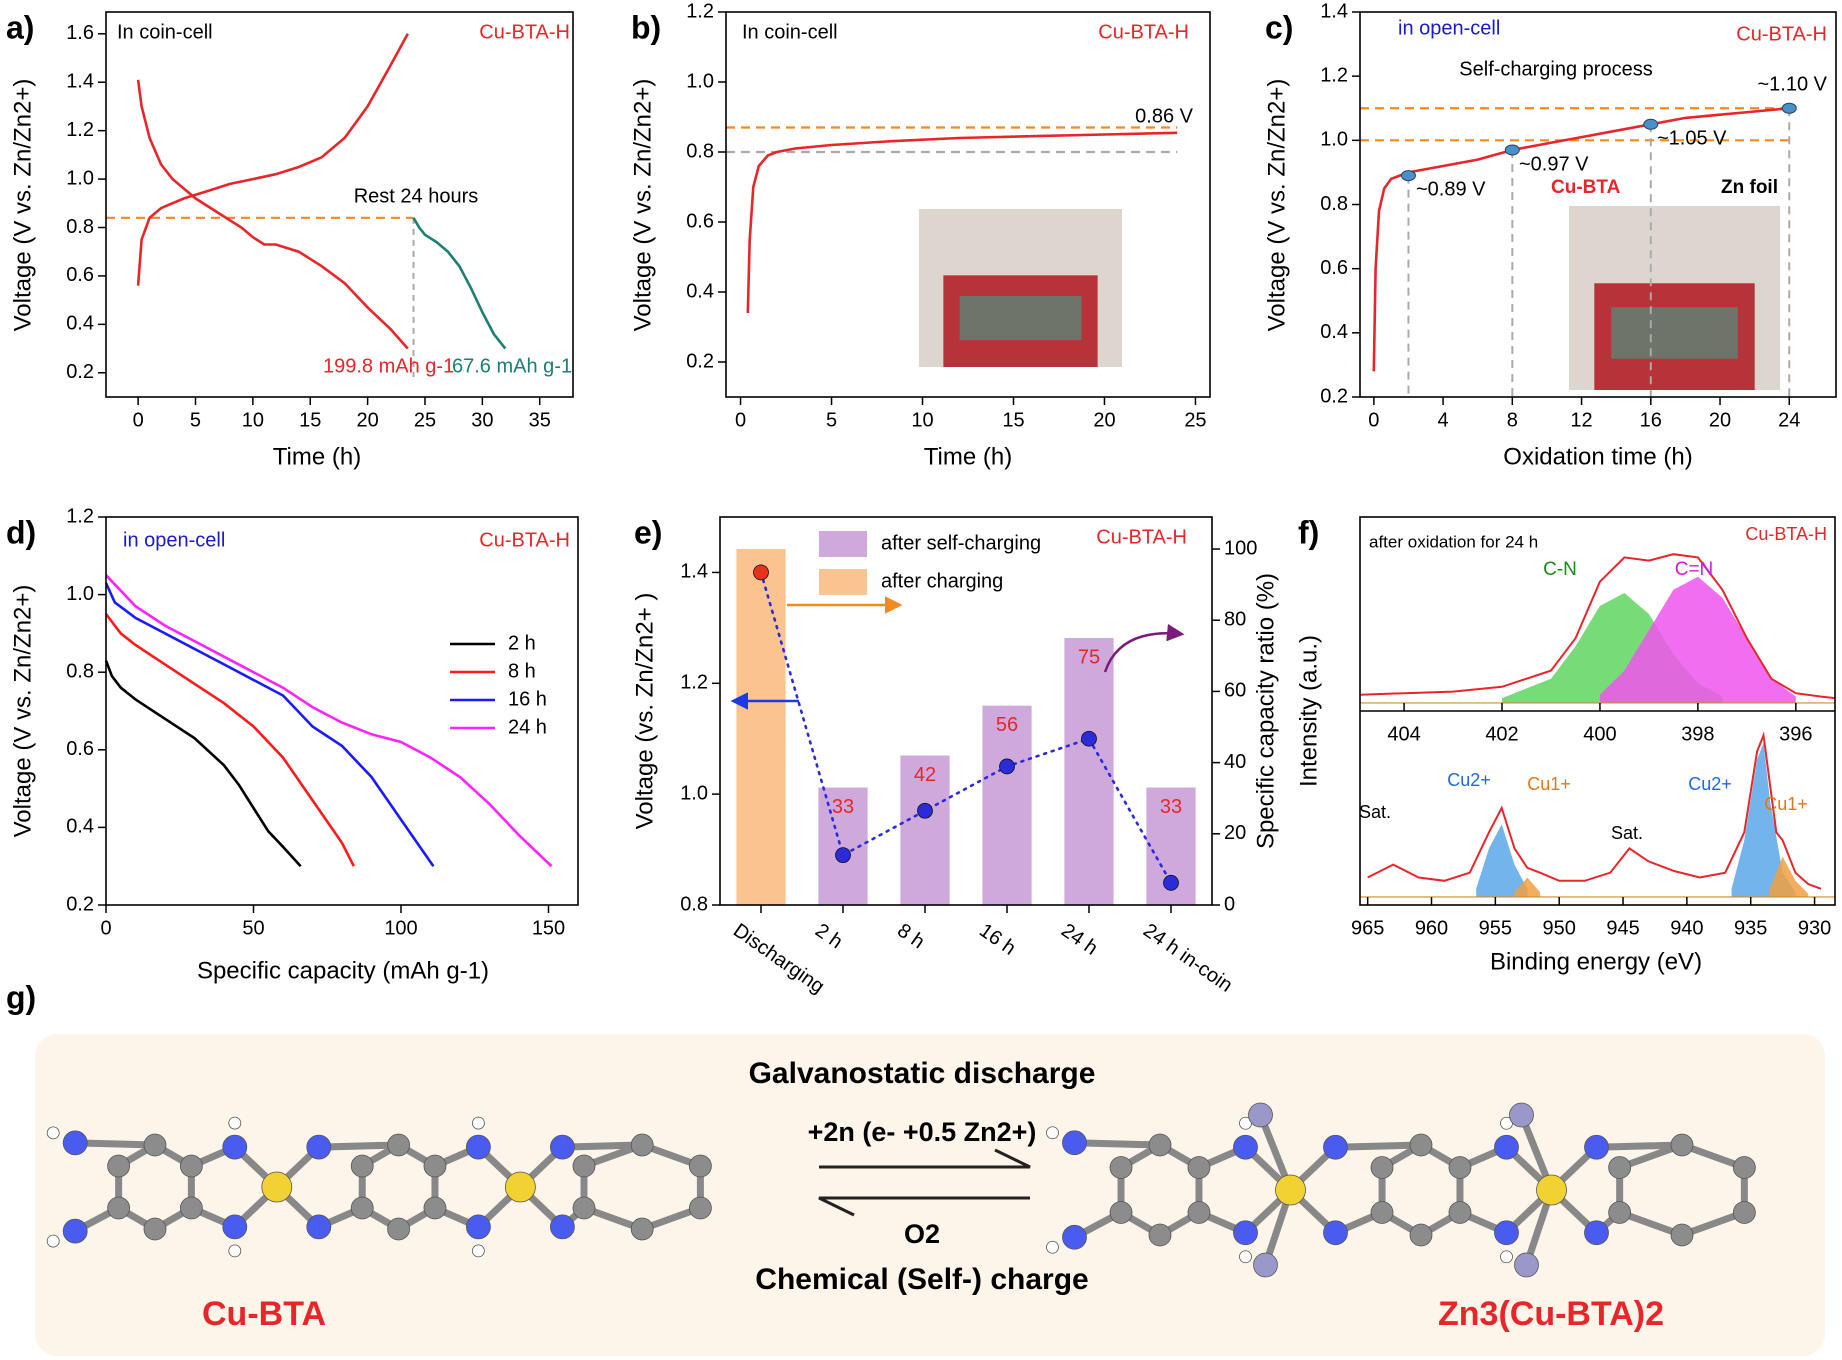 The image size is (1842, 1360). What do you see at coordinates (1692, 138) in the screenshot?
I see `point-label: ~1.05 V` at bounding box center [1692, 138].